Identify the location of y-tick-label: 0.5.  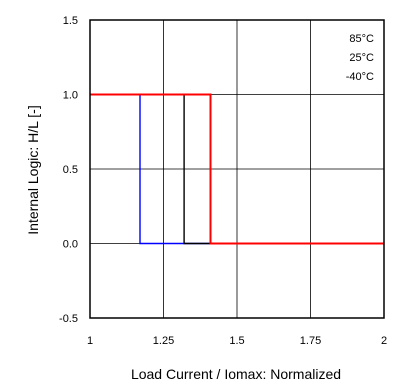
(70, 170).